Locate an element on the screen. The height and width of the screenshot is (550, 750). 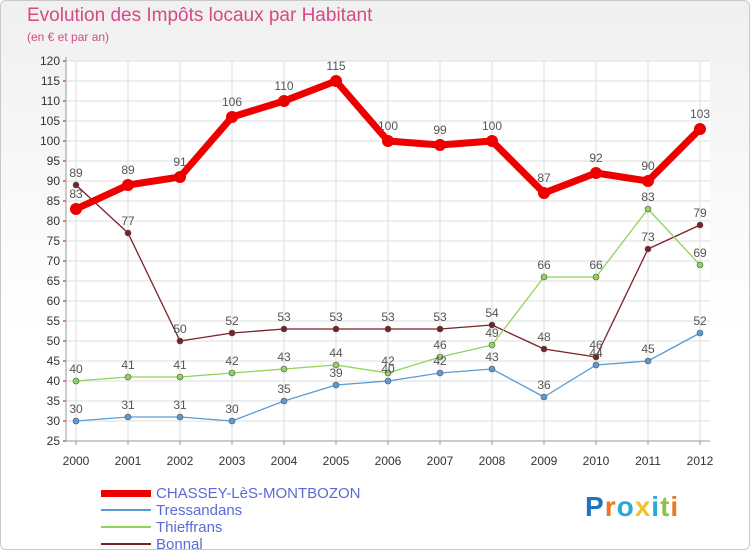
x-tick-label: 2010 is located at coordinates (596, 461).